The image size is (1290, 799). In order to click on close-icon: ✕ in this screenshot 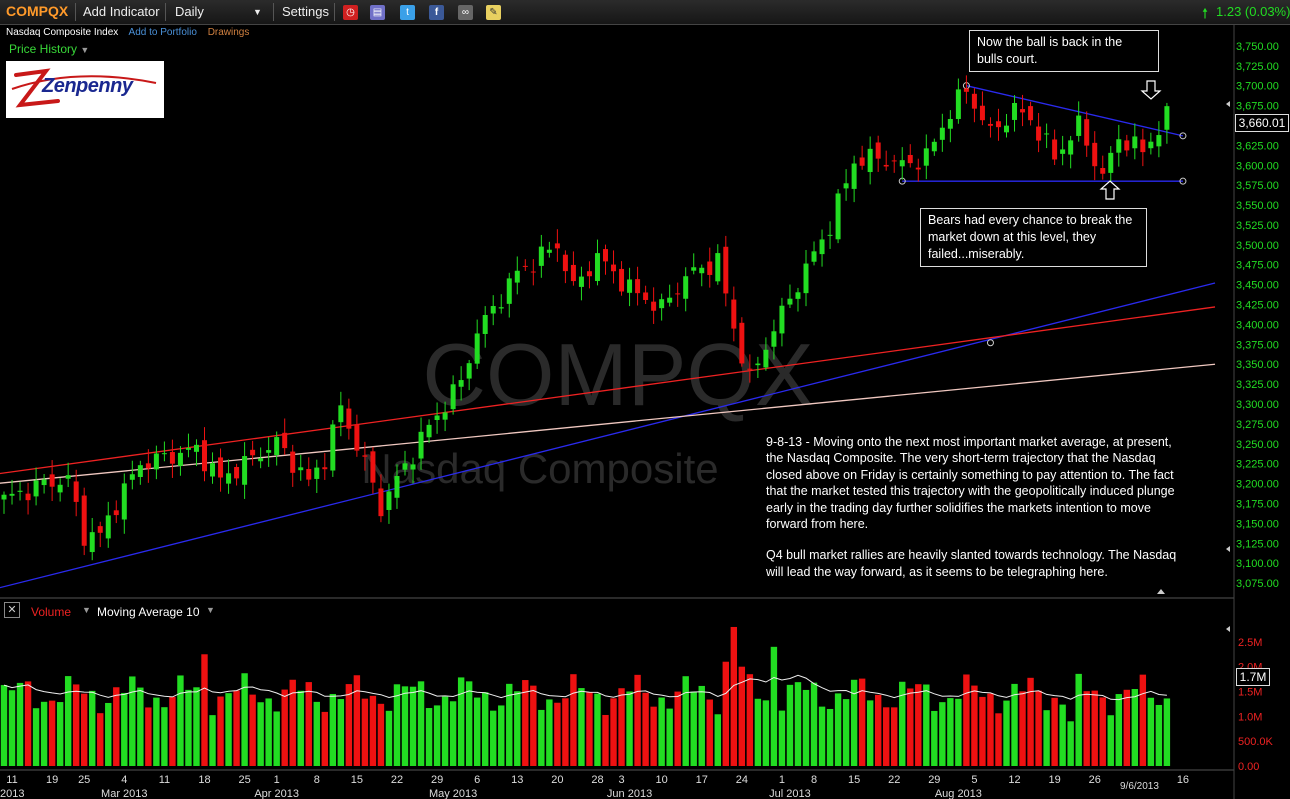, I will do `click(12, 610)`.